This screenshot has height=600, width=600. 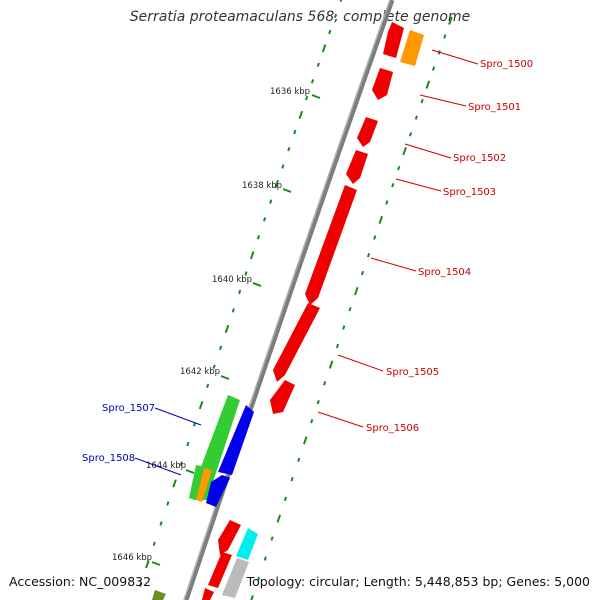 I want to click on label-spro-1500: Spro_1500, so click(x=506, y=64).